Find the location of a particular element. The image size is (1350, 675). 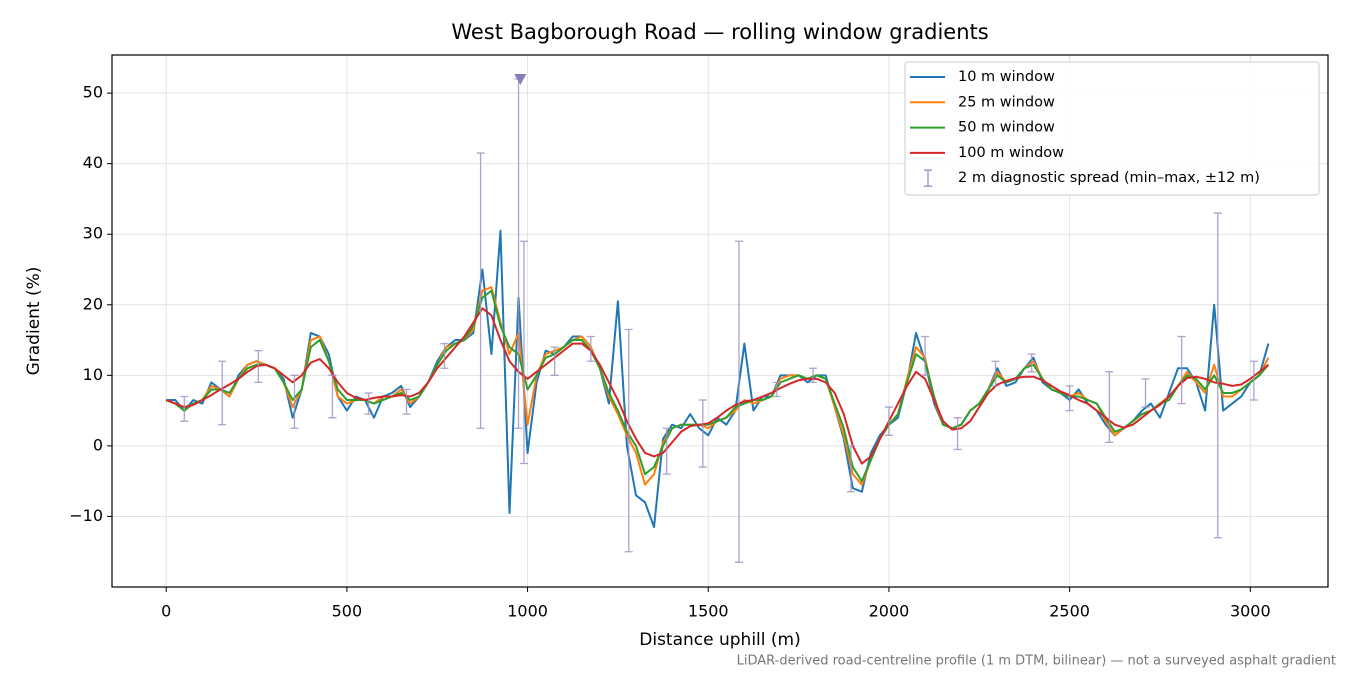

legend-box is located at coordinates (1112, 128).